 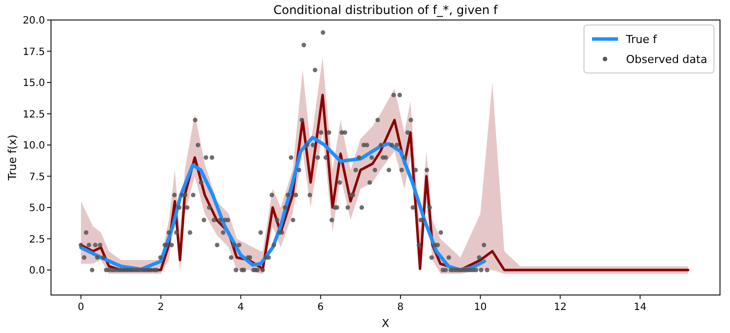 I want to click on y-tick-label: 2.5, so click(x=37, y=240).